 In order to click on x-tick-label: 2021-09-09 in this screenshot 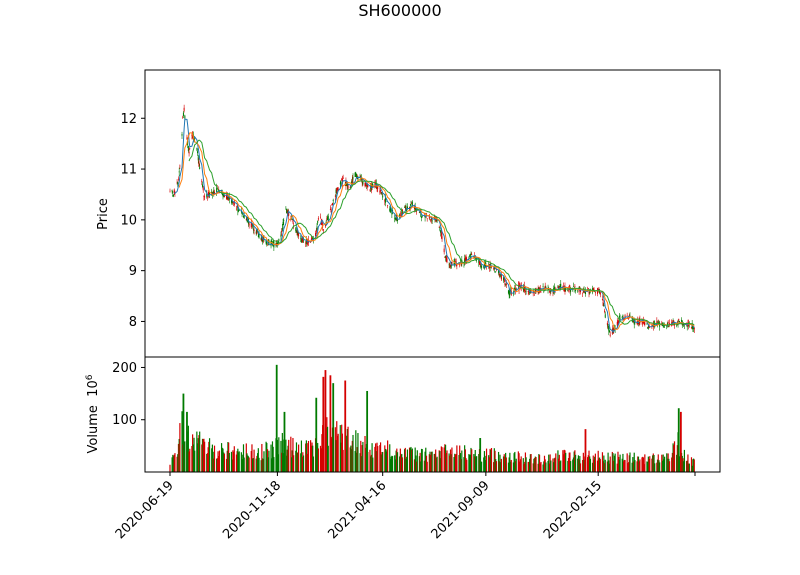, I will do `click(461, 510)`.